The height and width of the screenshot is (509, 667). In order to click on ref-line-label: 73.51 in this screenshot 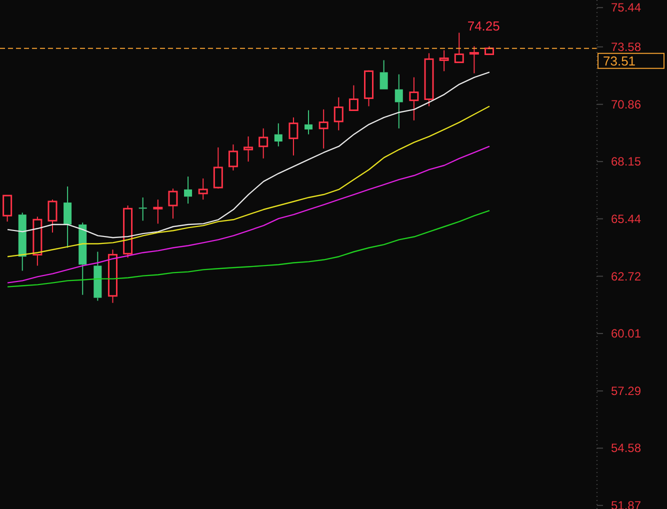, I will do `click(619, 60)`.